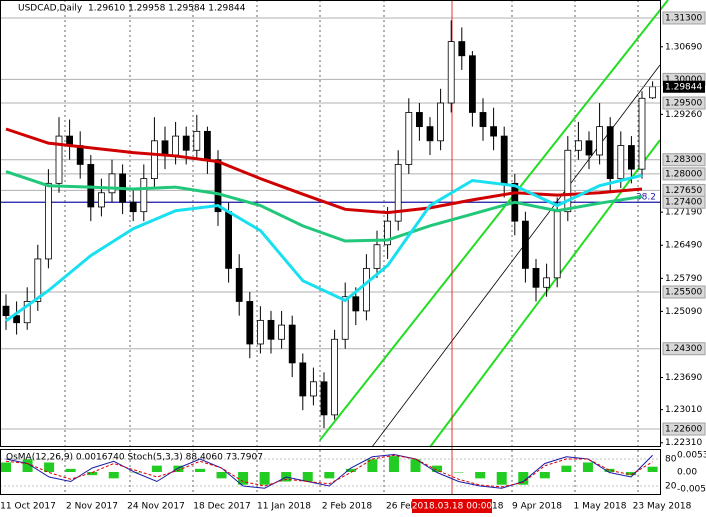 Image resolution: width=706 pixels, height=517 pixels. What do you see at coordinates (28, 507) in the screenshot?
I see `x-label: 11 Oct 2017` at bounding box center [28, 507].